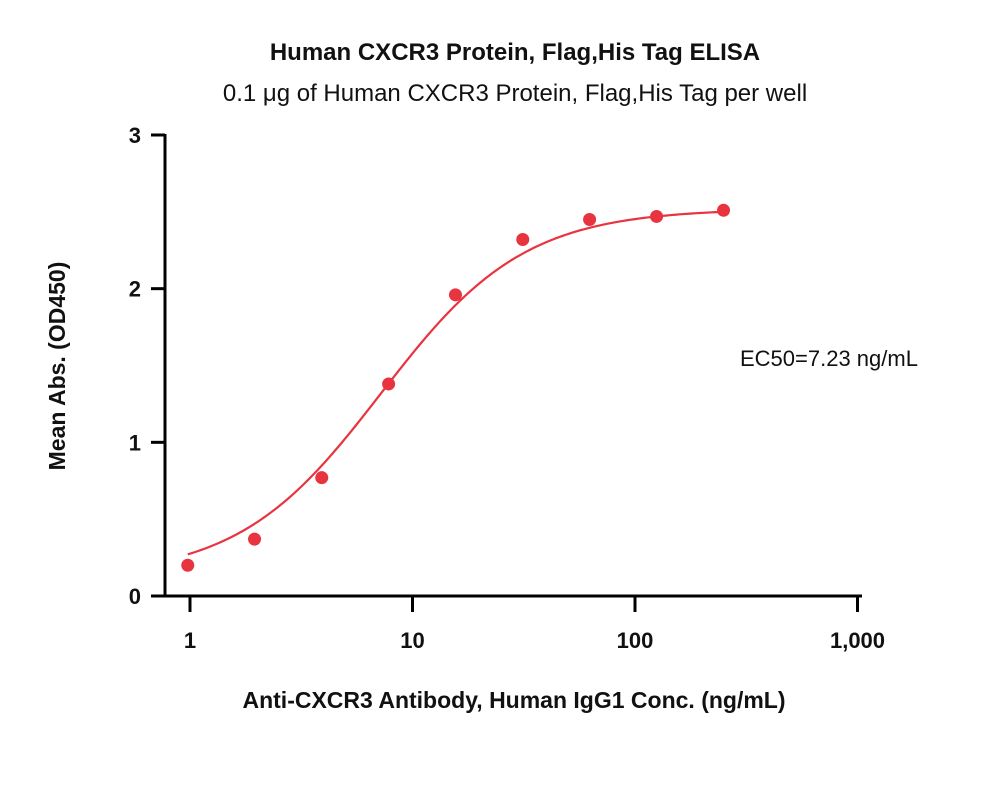  I want to click on y-tick-label: 3, so click(135, 135).